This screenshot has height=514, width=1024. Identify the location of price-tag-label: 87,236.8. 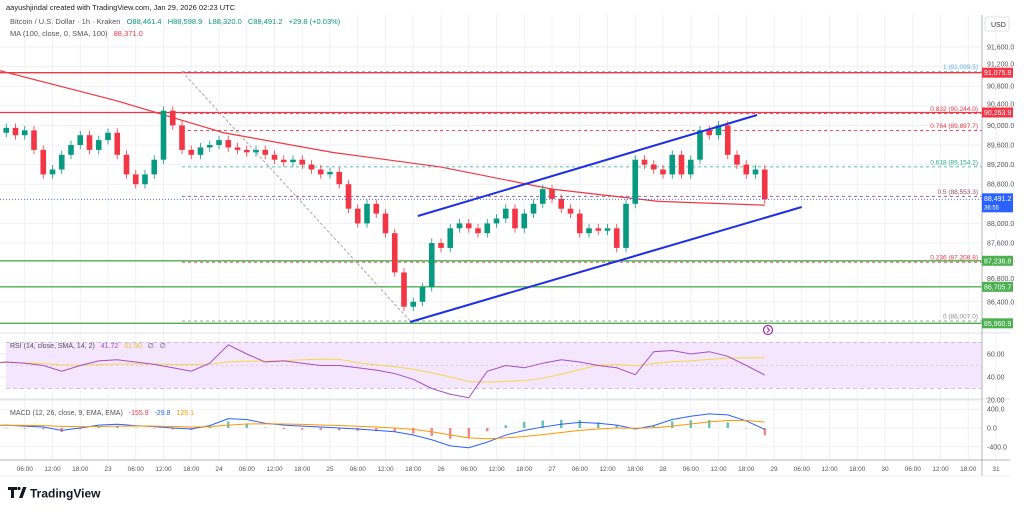
(997, 261).